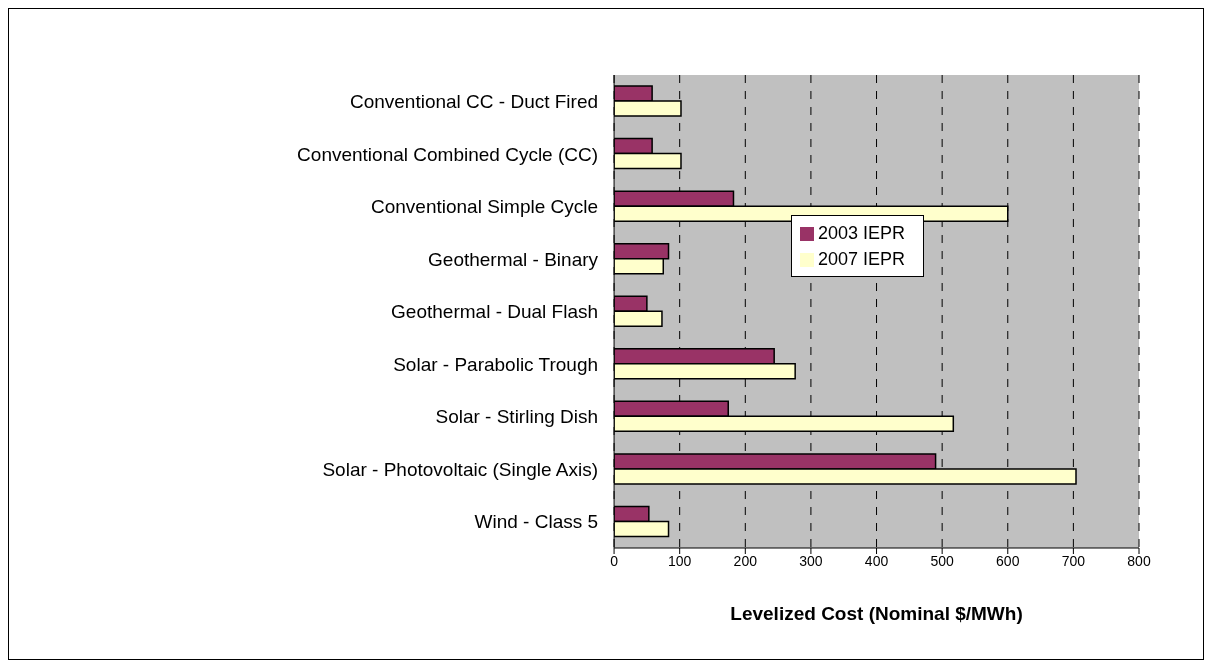  I want to click on legend-label: 2007 IEPR, so click(862, 259).